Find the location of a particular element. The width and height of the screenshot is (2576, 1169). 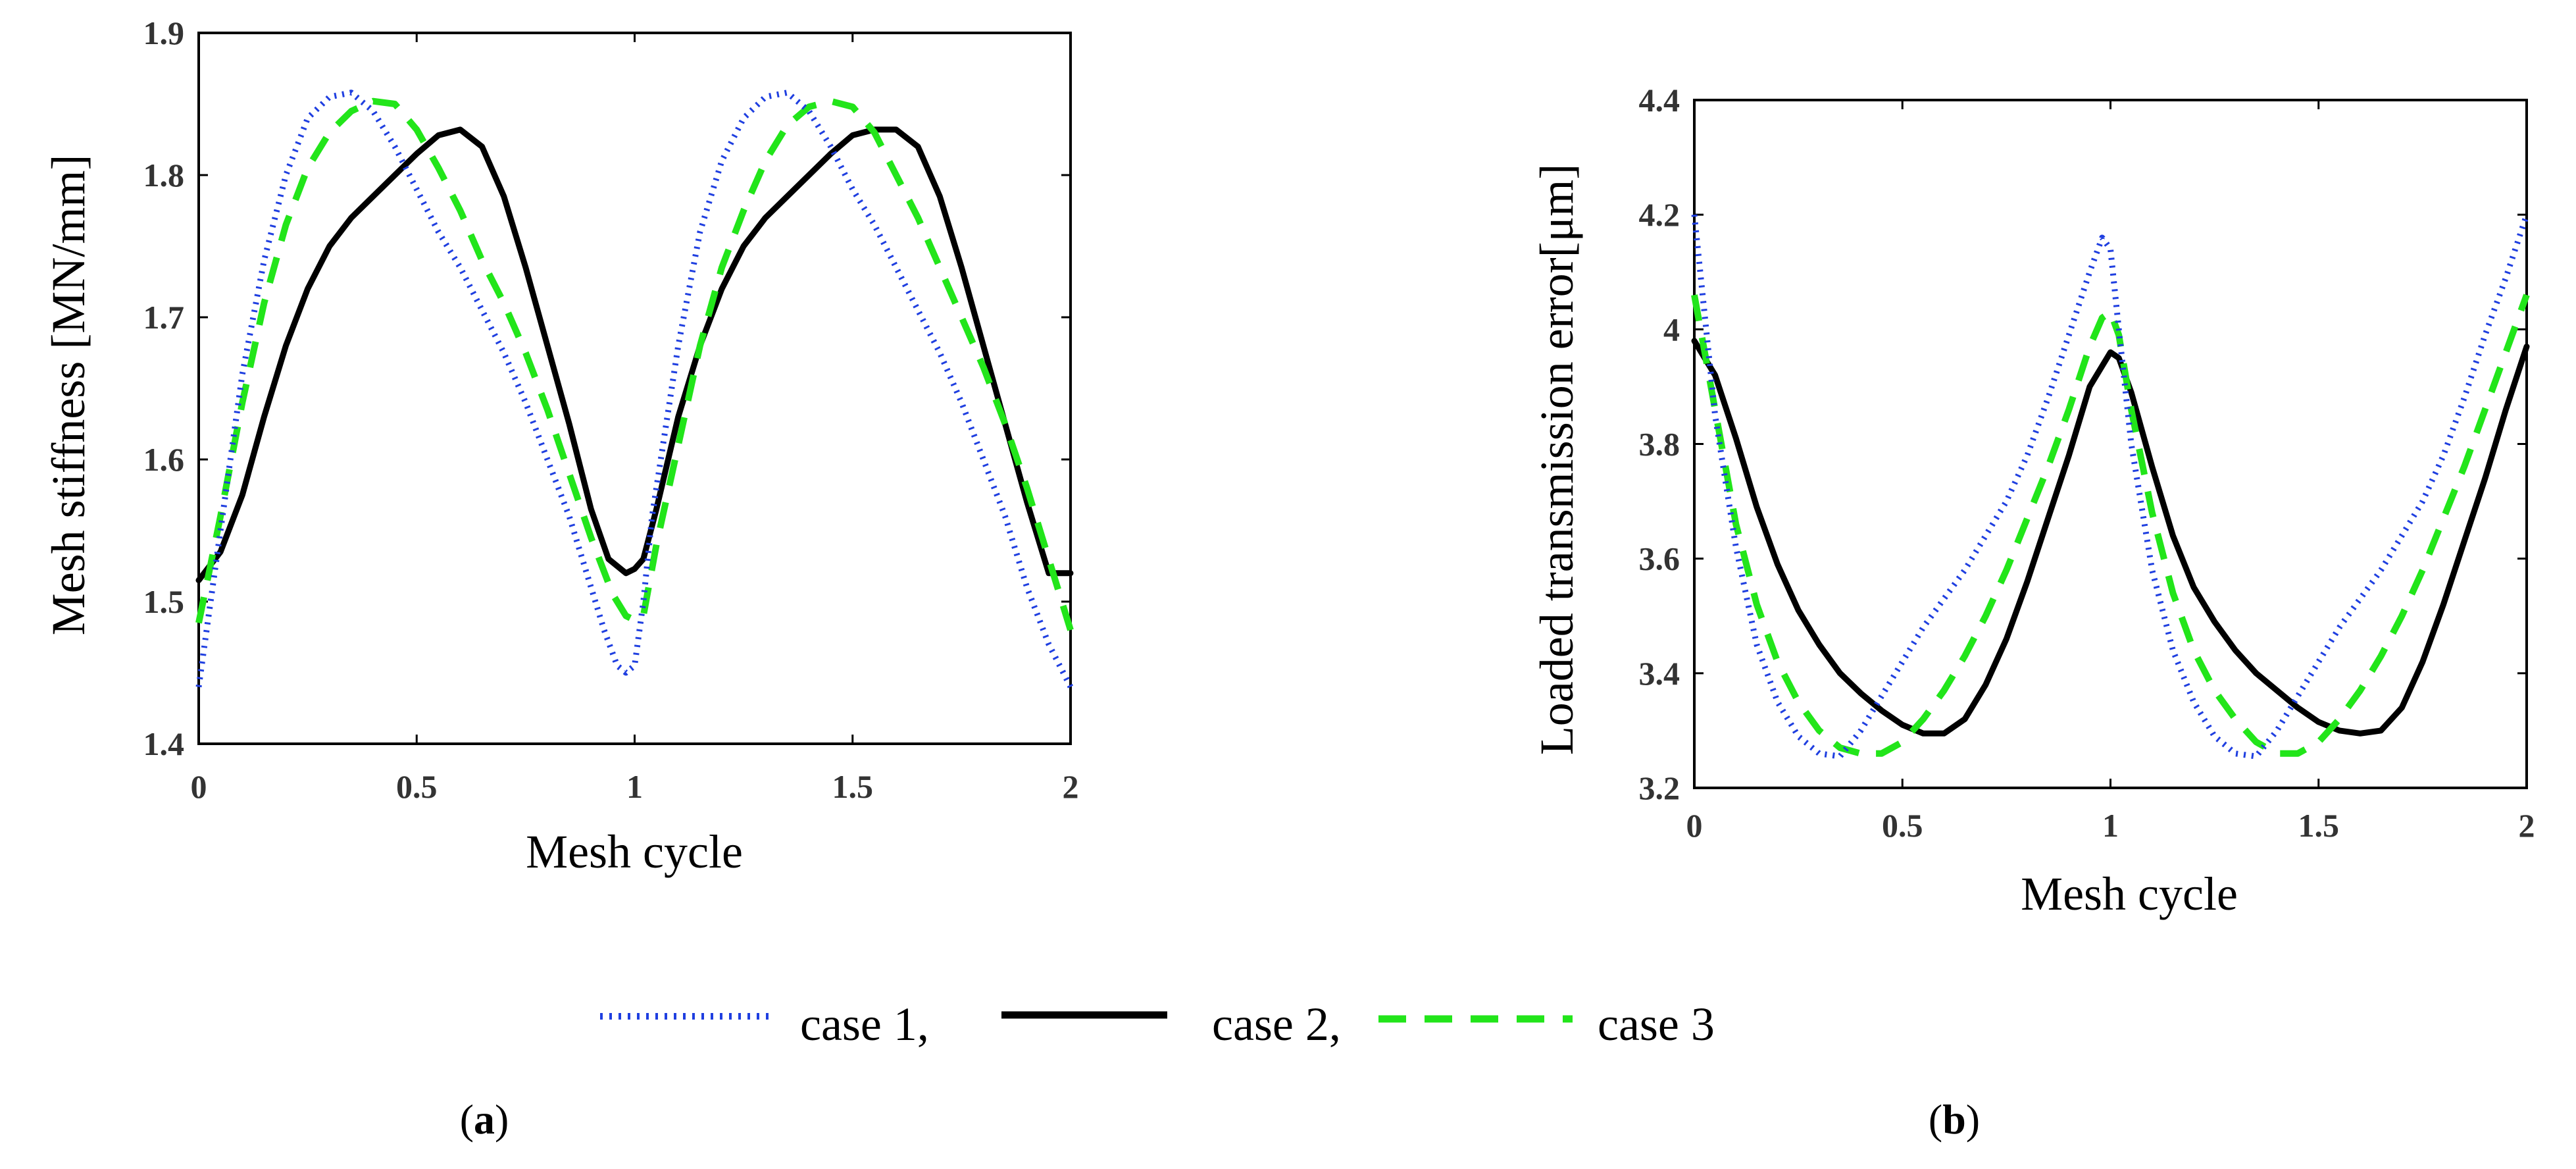

panel-a-xtick-label: 0 is located at coordinates (199, 786).